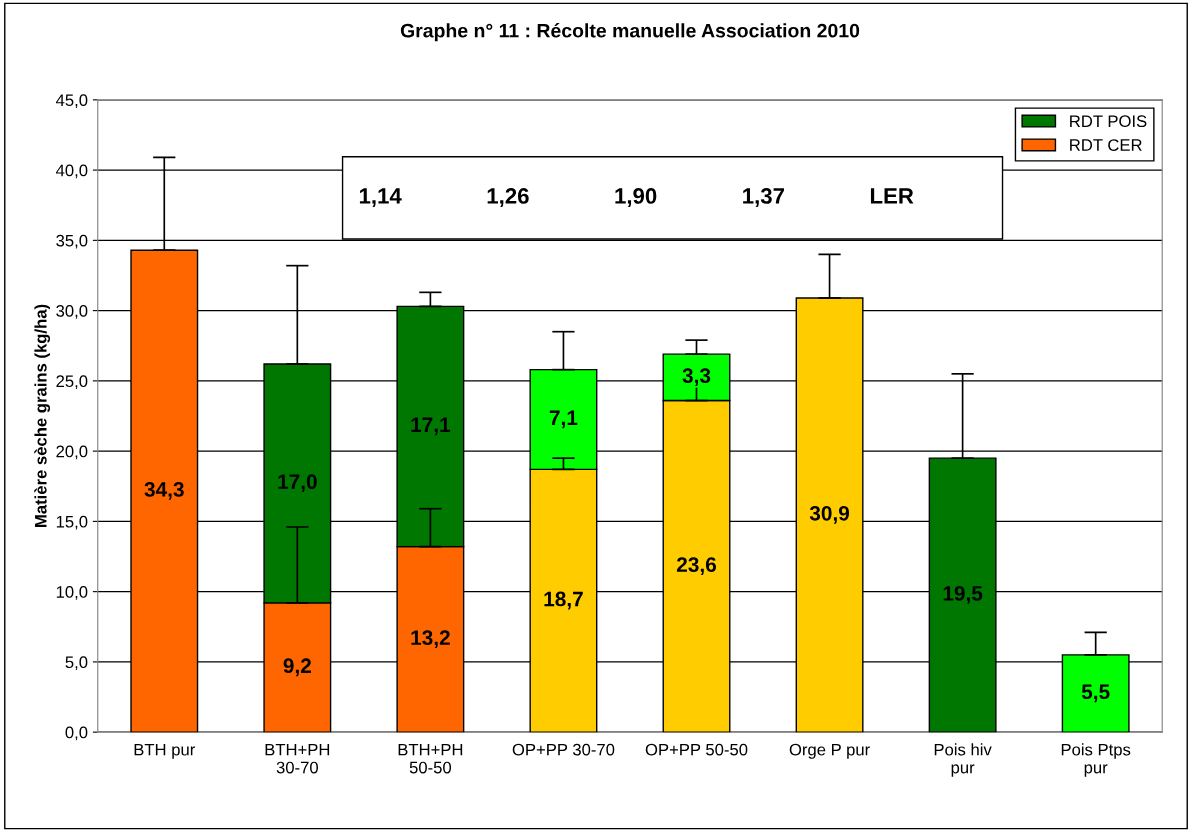 Image resolution: width=1192 pixels, height=832 pixels. Describe the element at coordinates (696, 749) in the screenshot. I see `x-tick-label: OP+PP 50-50` at that location.